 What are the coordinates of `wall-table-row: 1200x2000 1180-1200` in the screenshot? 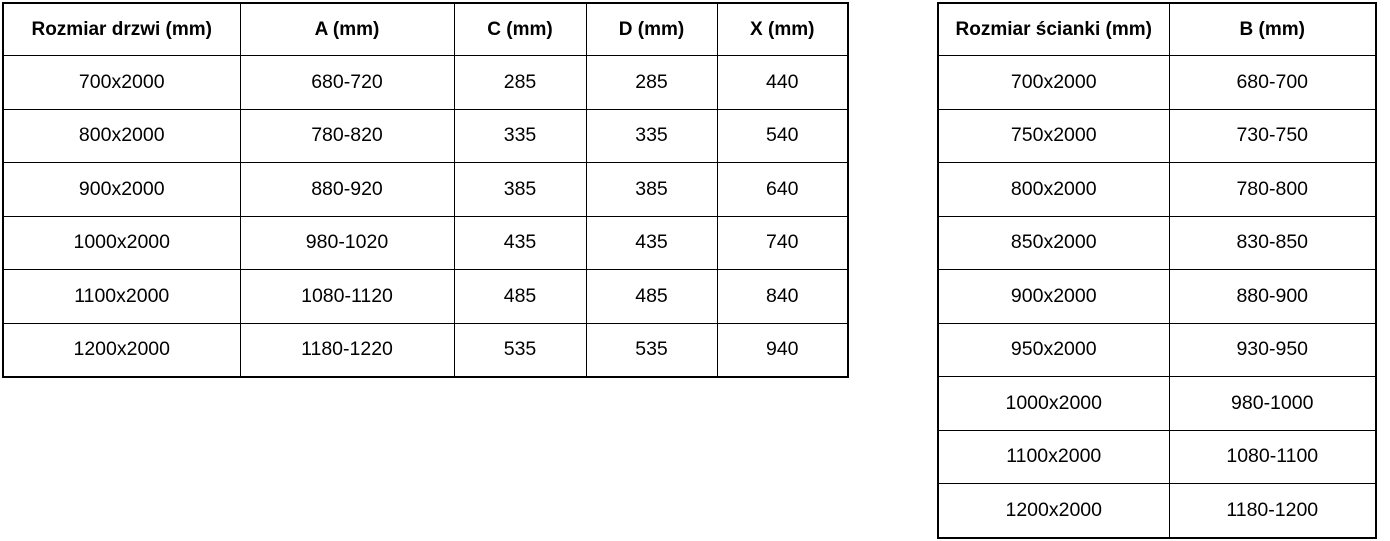 It's located at (1157, 510).